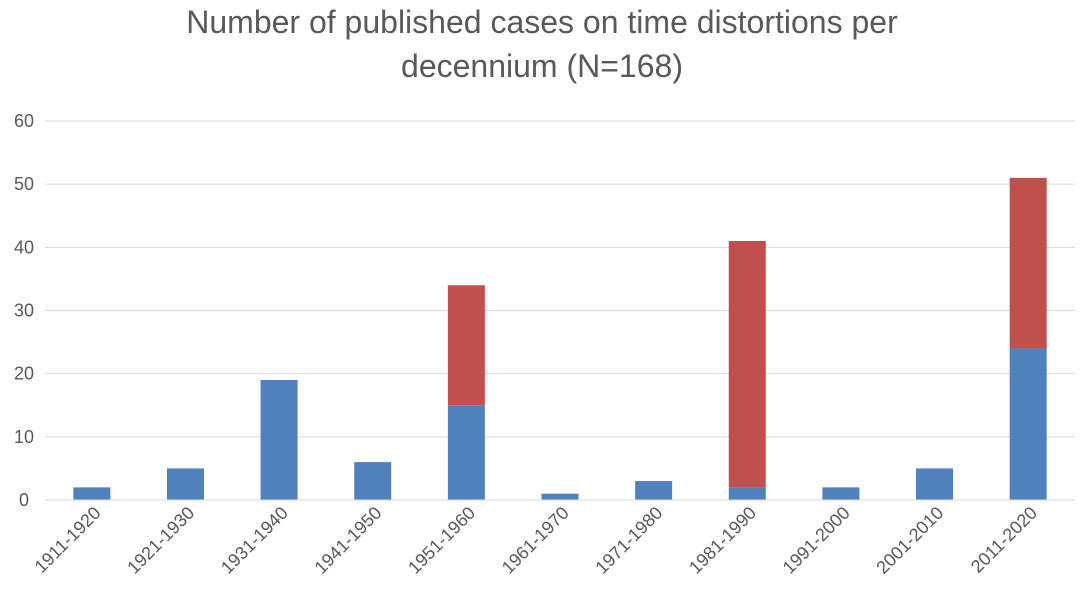 The image size is (1084, 610). Describe the element at coordinates (816, 540) in the screenshot. I see `x-tick-label: 1991-2000` at that location.